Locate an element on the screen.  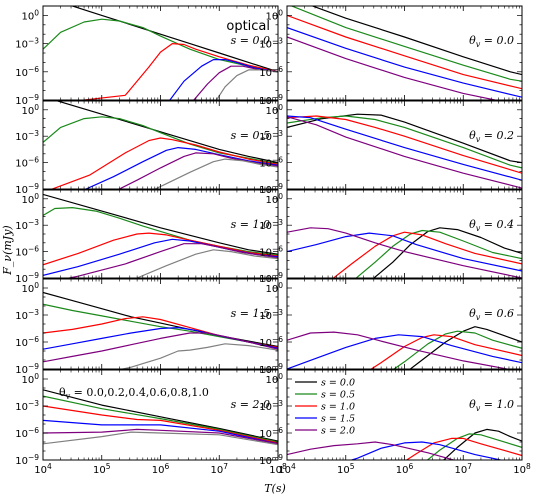
legend-label: s = 1.5 is located at coordinates (338, 419).